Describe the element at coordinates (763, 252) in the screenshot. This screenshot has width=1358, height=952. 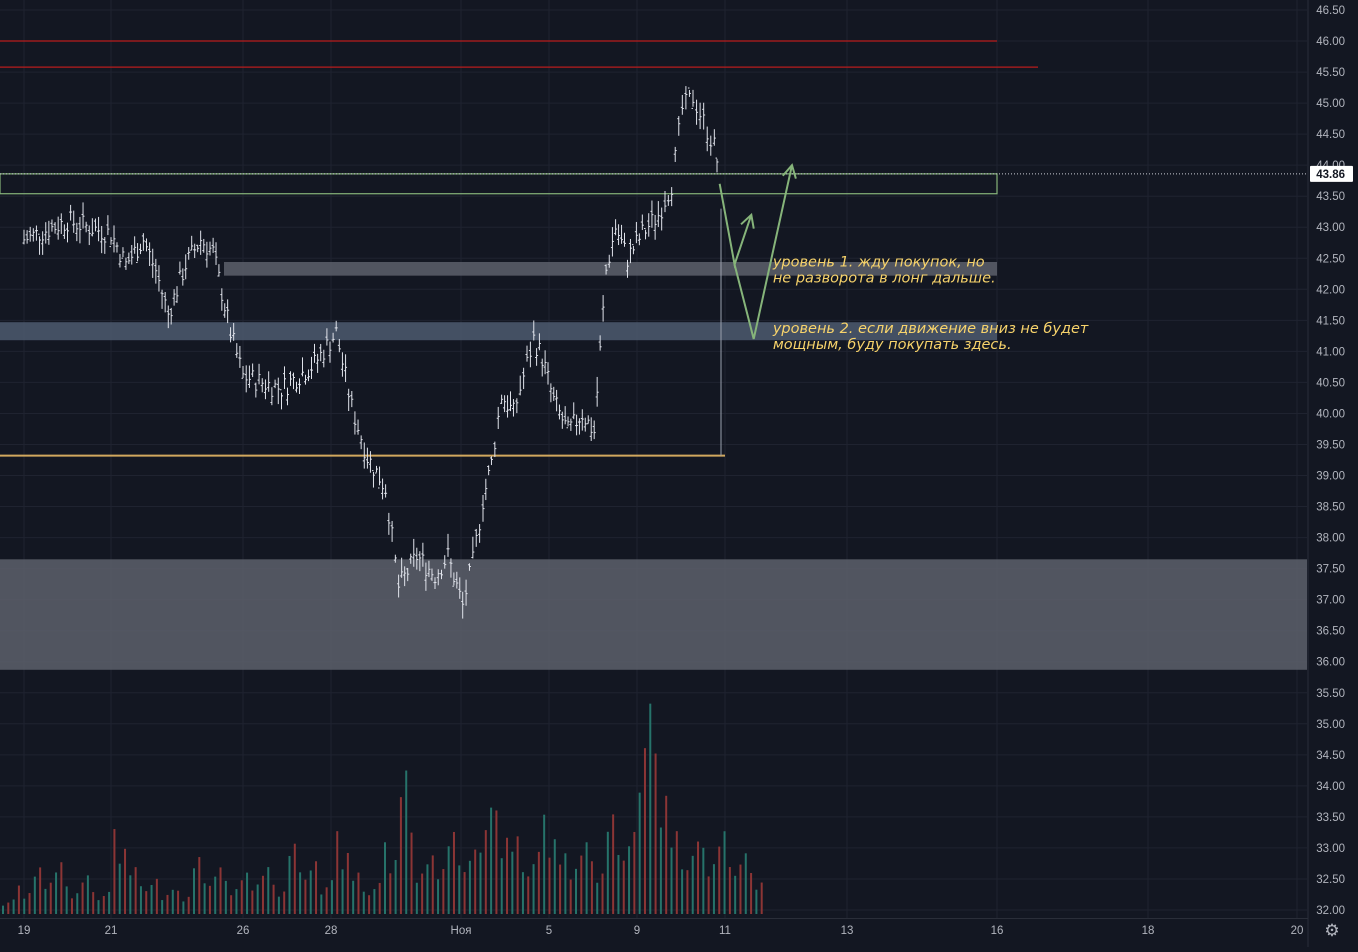
I see `projection-arrow` at that location.